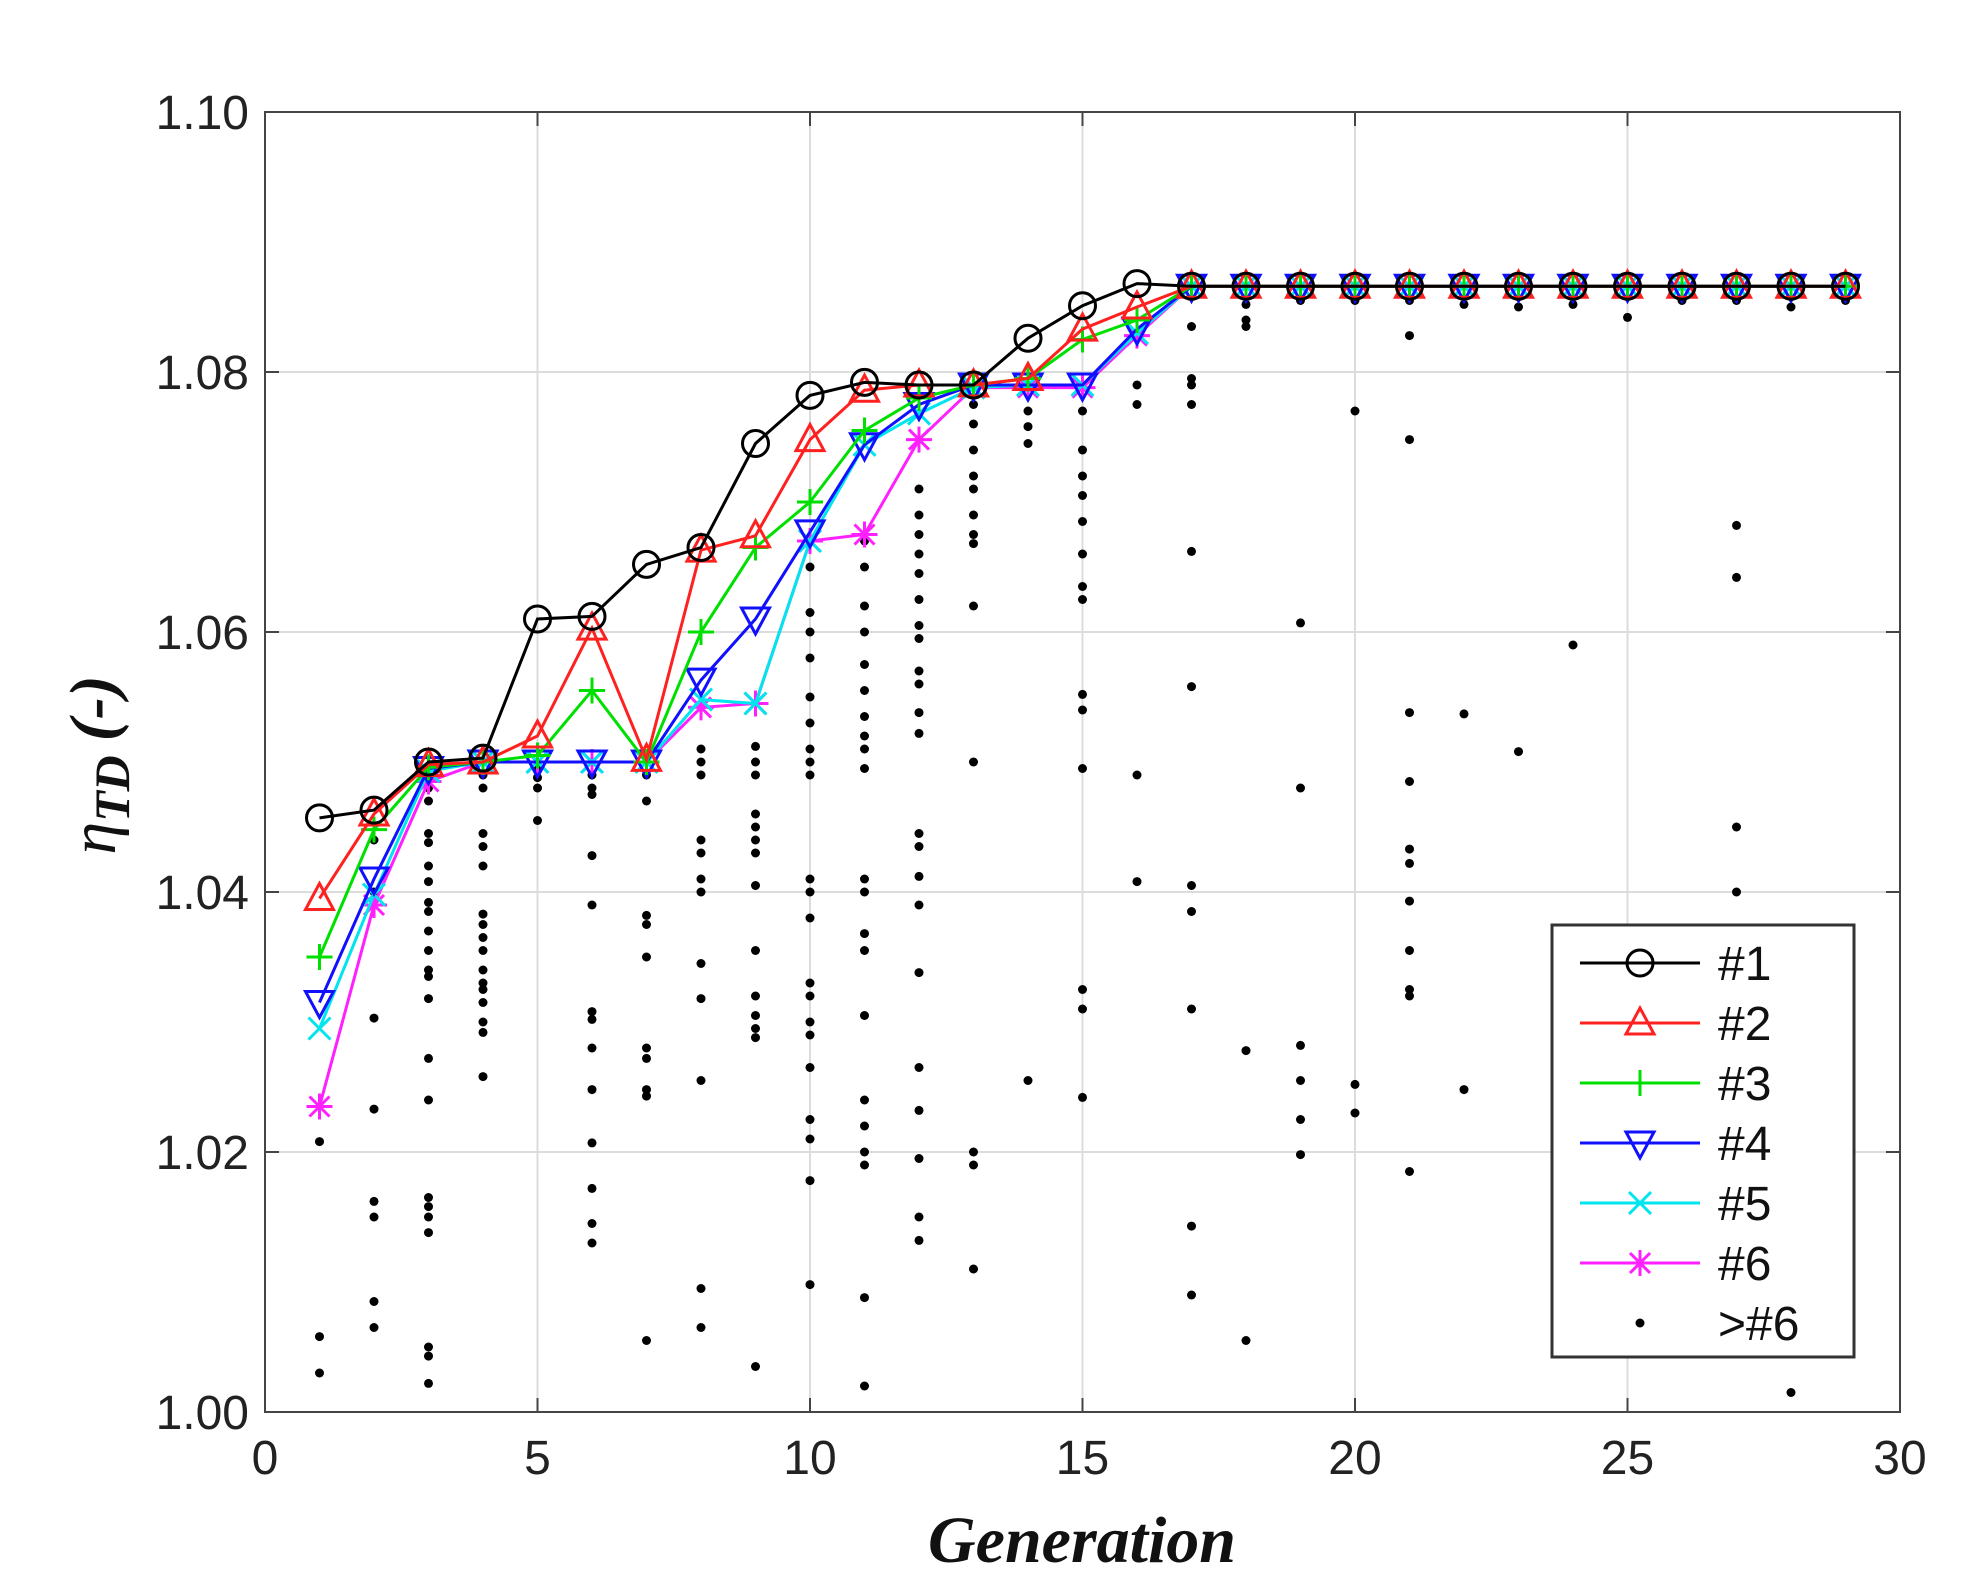  I want to click on x-tick-label: 20, so click(1354, 1458).